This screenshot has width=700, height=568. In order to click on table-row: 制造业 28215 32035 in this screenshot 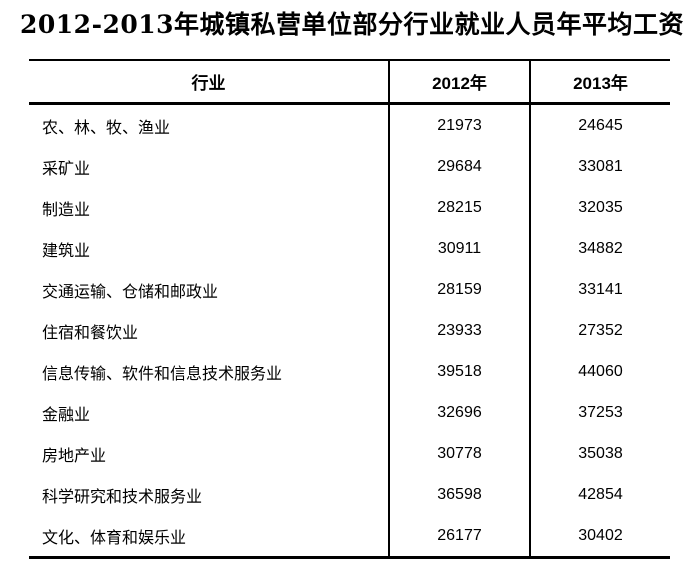, I will do `click(349, 207)`.